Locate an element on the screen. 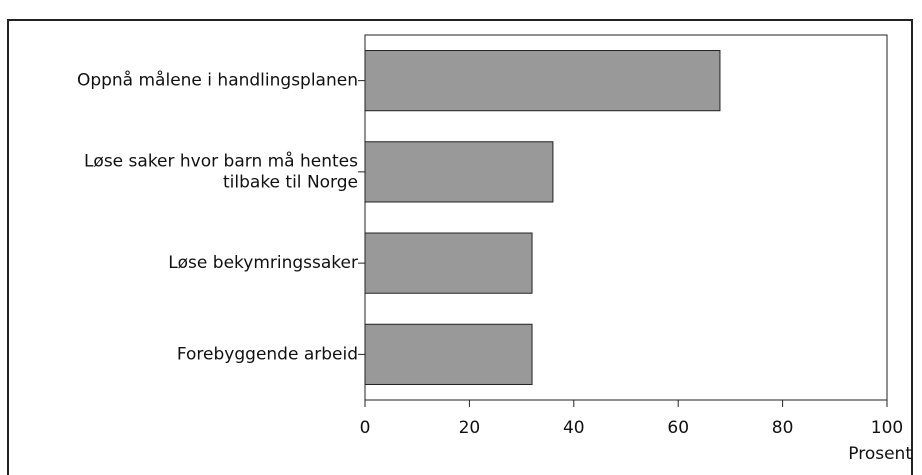  y-tick-label: Løse bekymringssaker is located at coordinates (263, 263).